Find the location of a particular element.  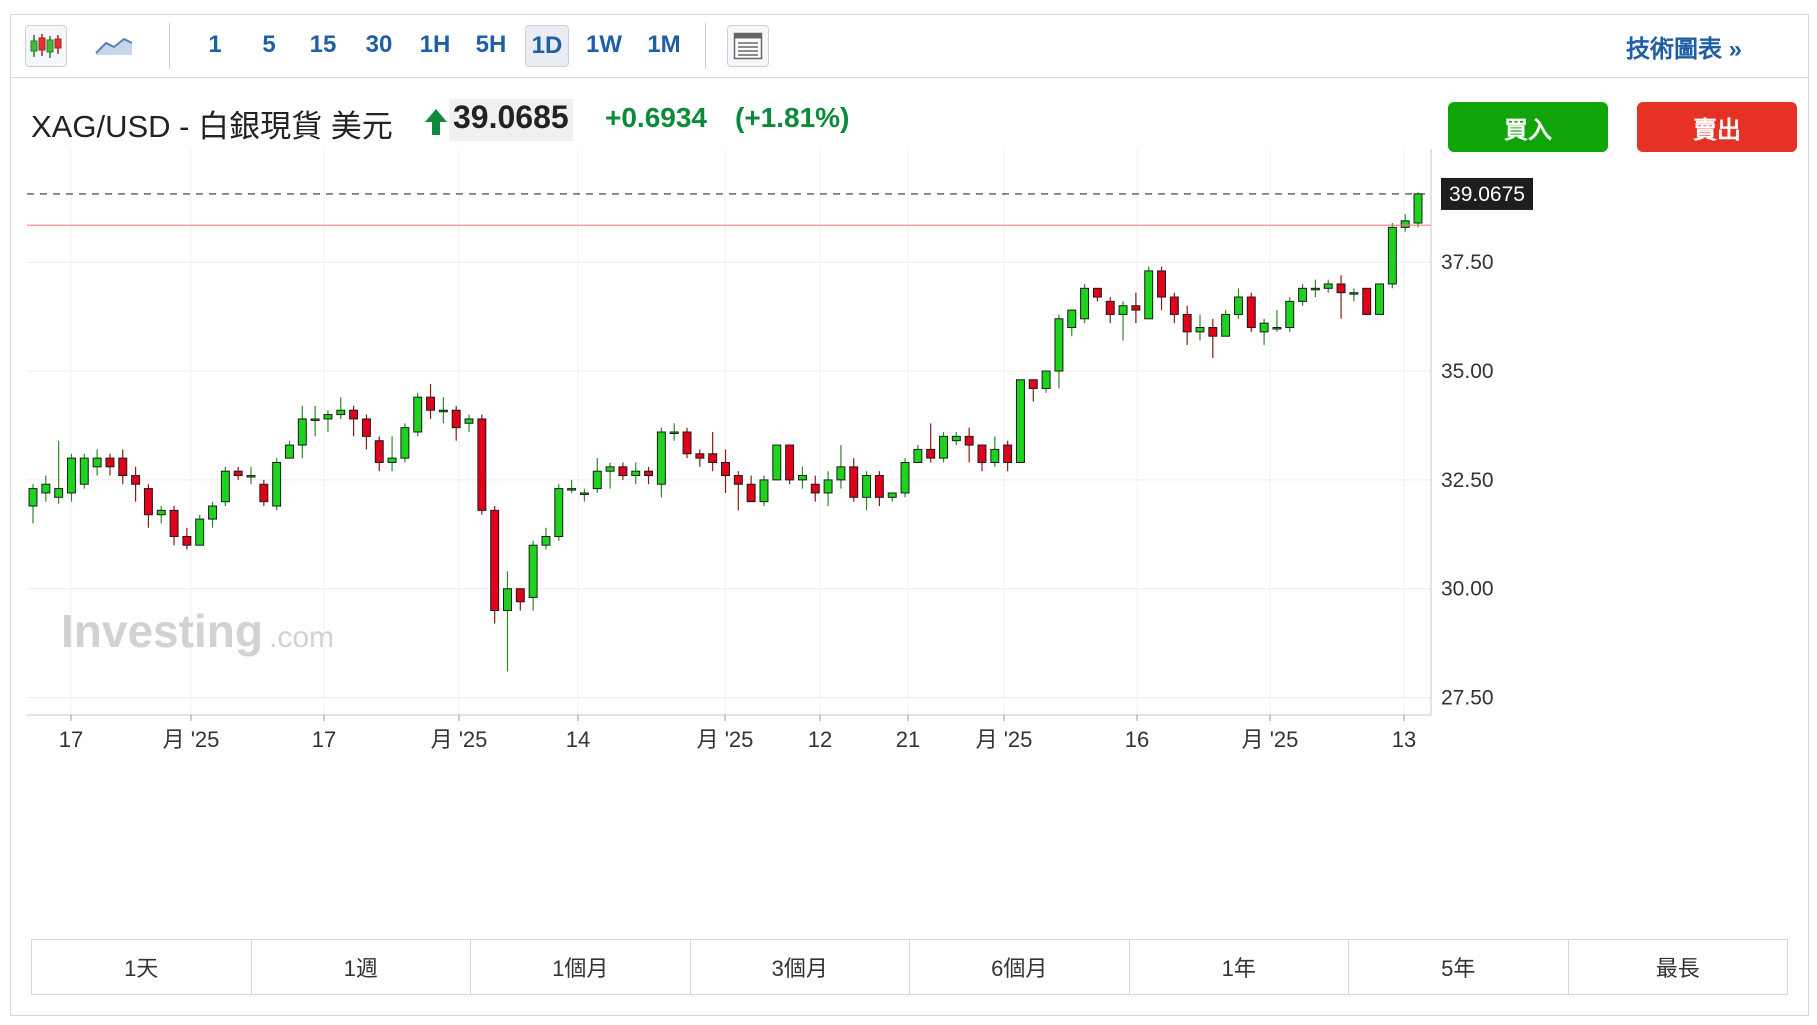

range-max: 最長 is located at coordinates (1677, 968).